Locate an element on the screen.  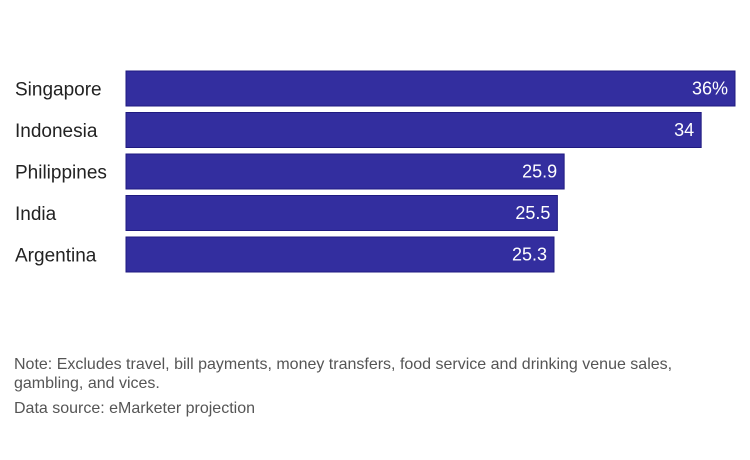
value-label-argentina: 25.3 is located at coordinates (529, 255).